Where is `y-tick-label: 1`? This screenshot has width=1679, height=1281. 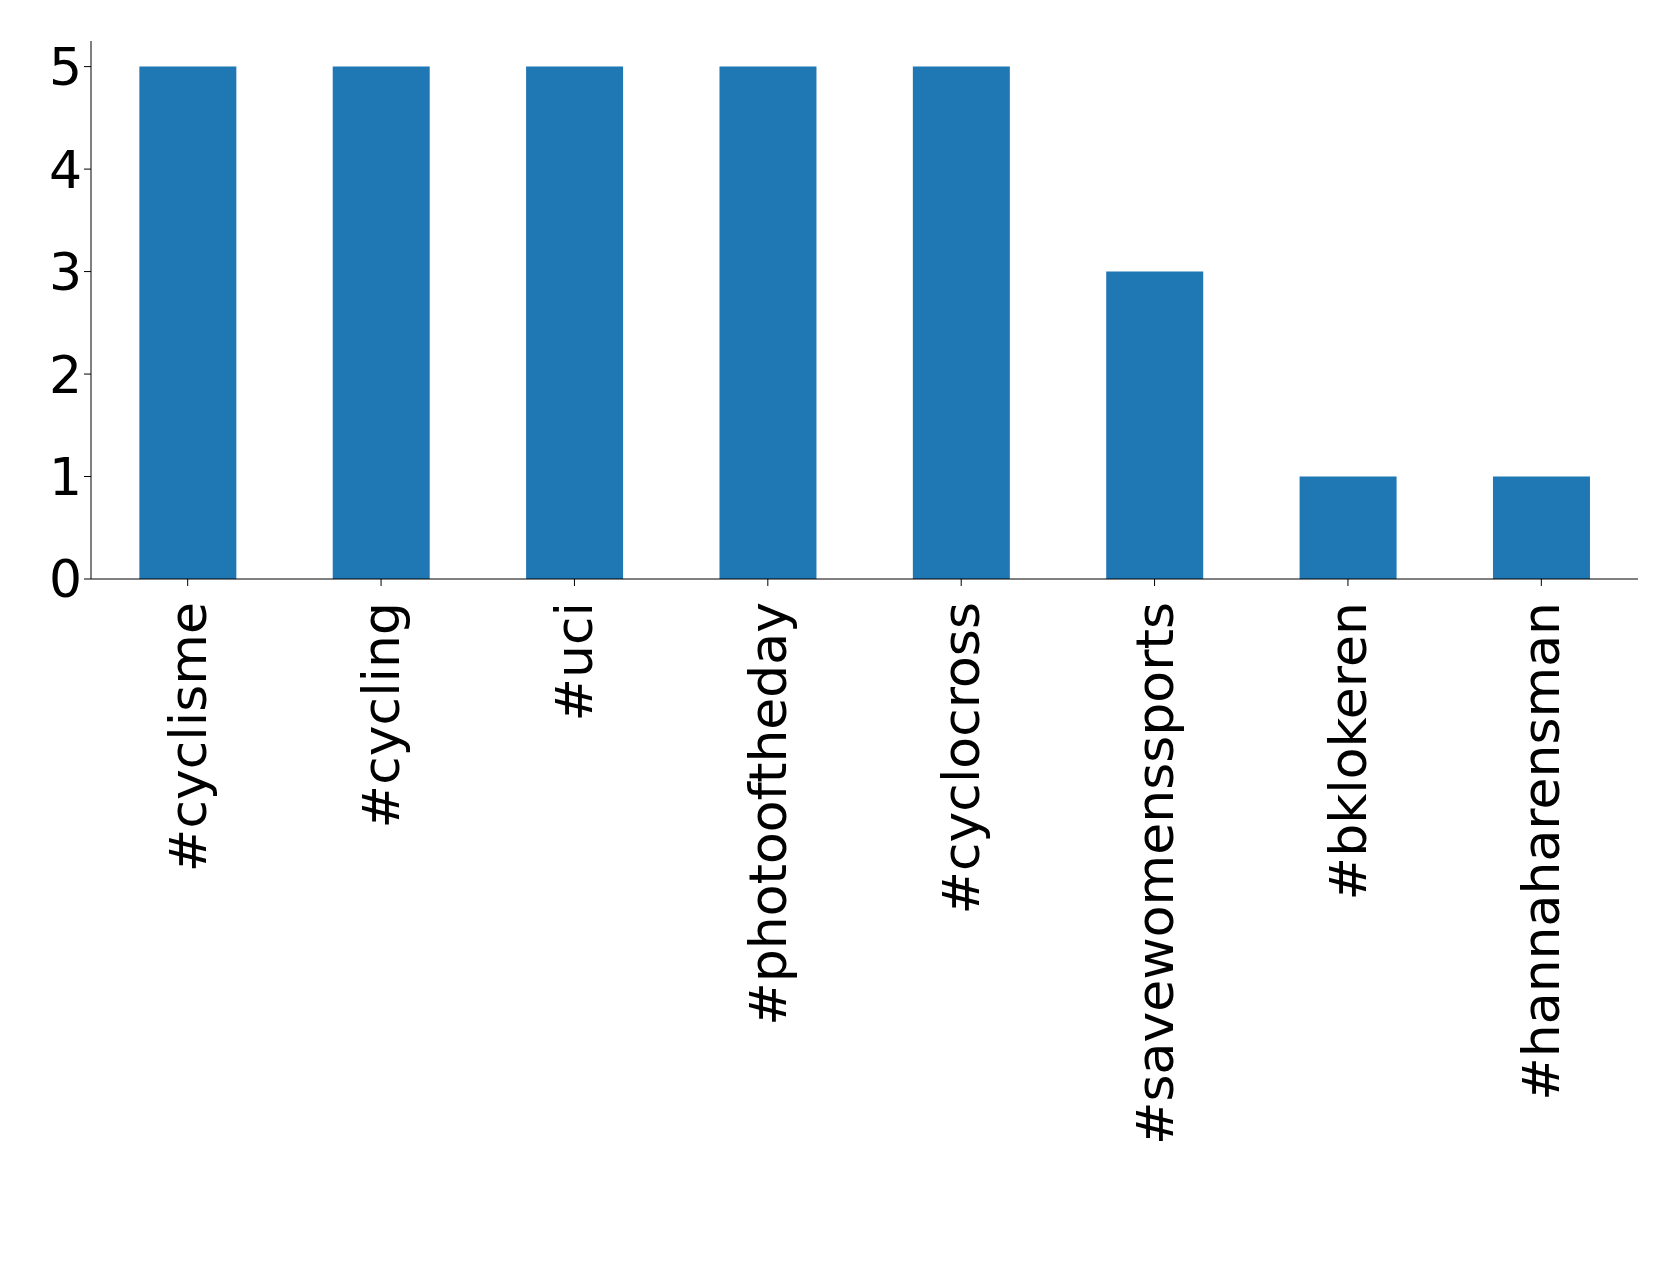 y-tick-label: 1 is located at coordinates (65, 476).